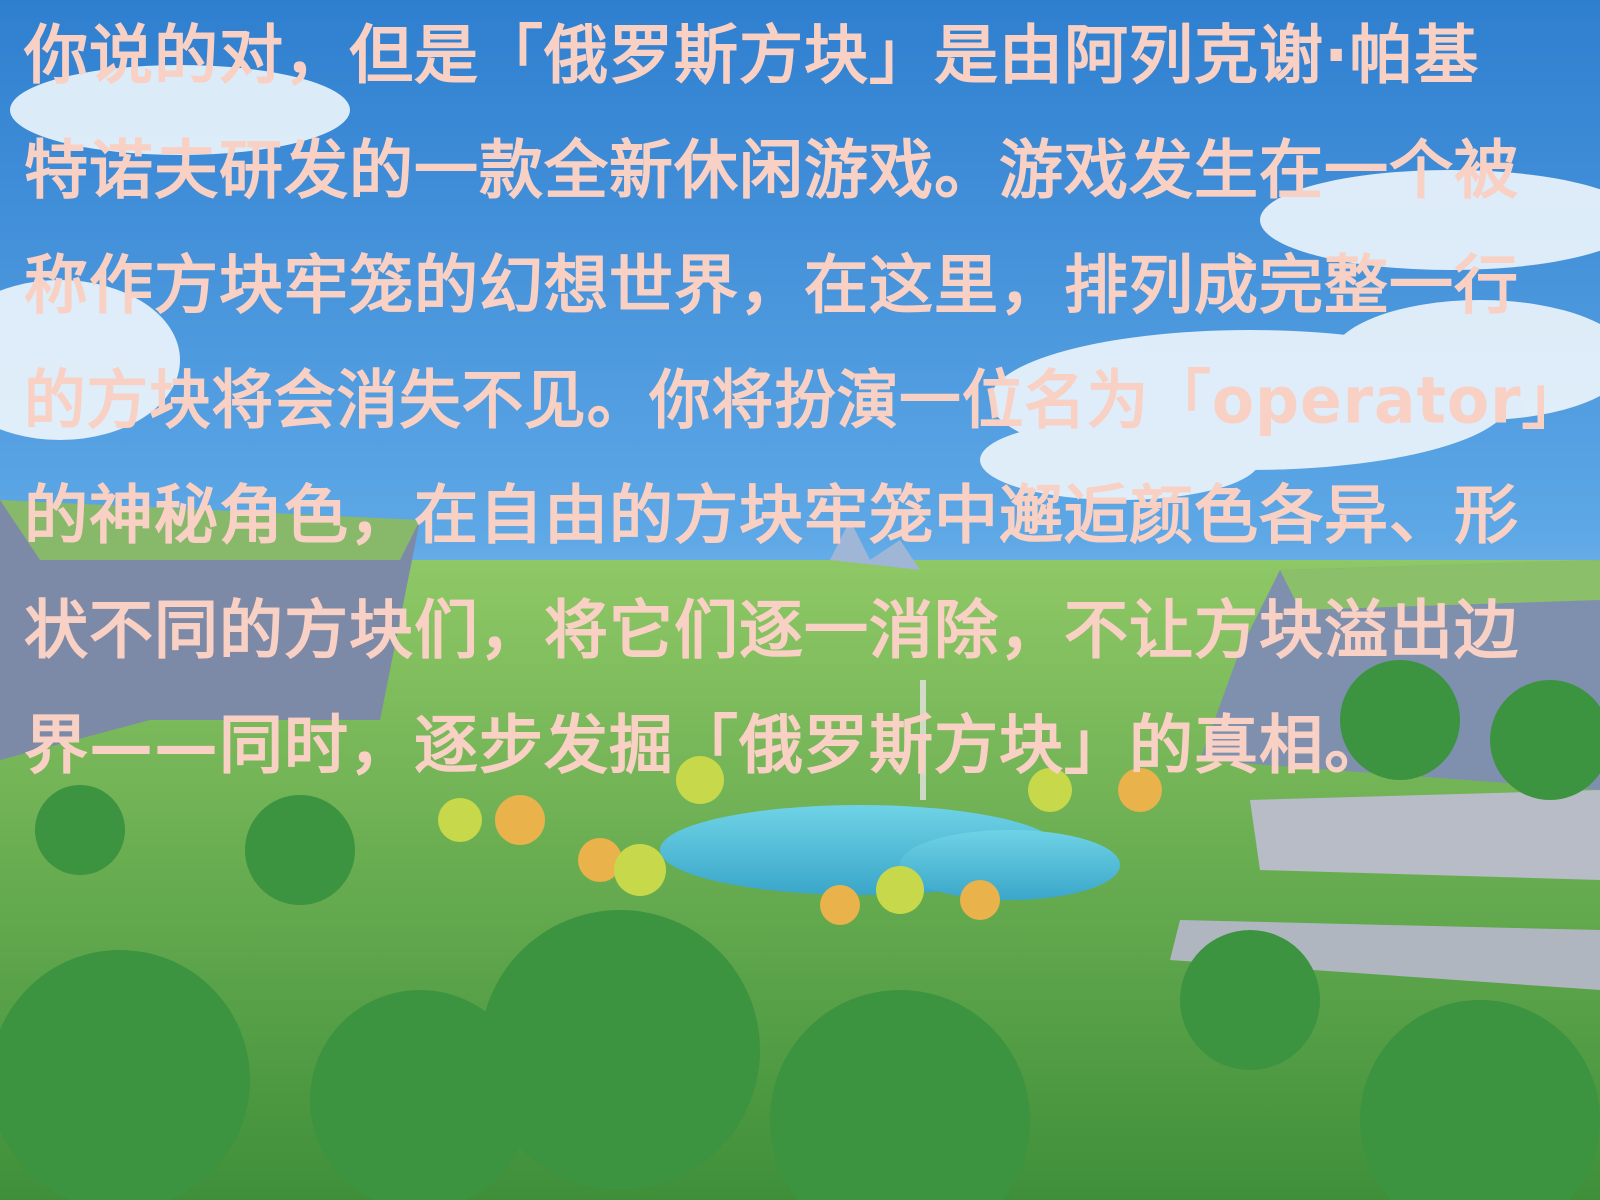 This screenshot has height=1200, width=1600. I want to click on story-line: 的神秘角色，在自由的方块牢笼中邂逅颜色各异、形, so click(771, 517).